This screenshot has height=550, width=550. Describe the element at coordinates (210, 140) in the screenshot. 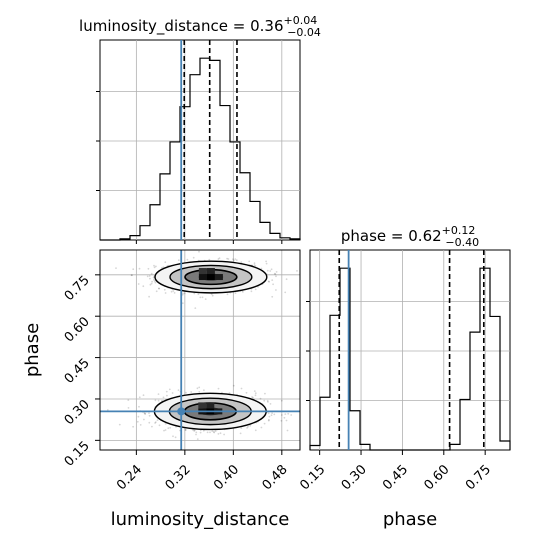

I see `hist-ld-quantiles` at that location.